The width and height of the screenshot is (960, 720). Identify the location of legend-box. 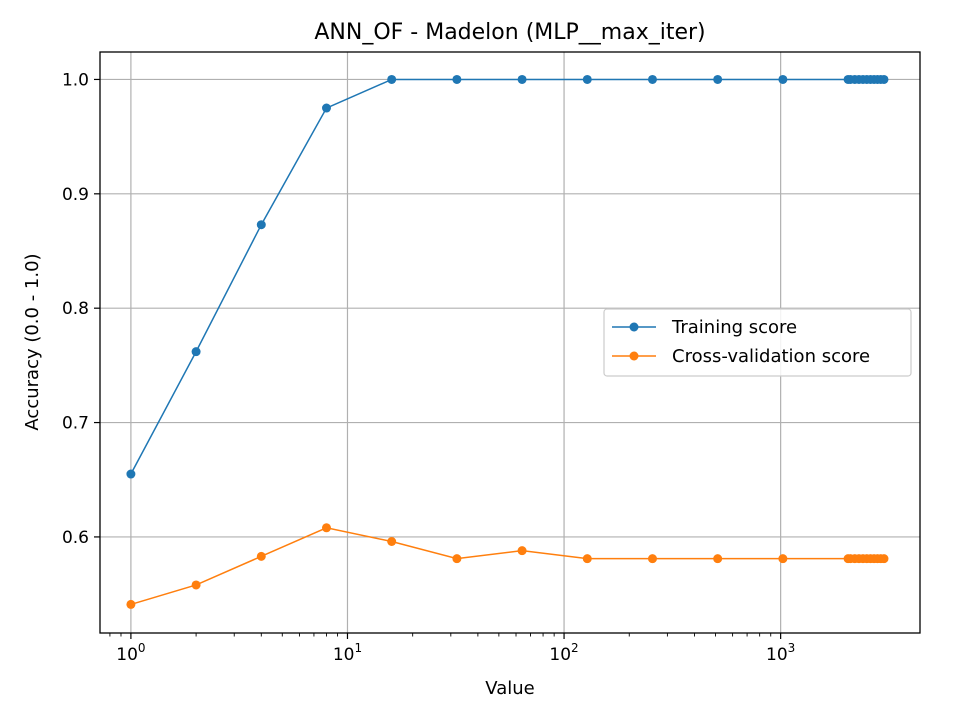
(757, 342).